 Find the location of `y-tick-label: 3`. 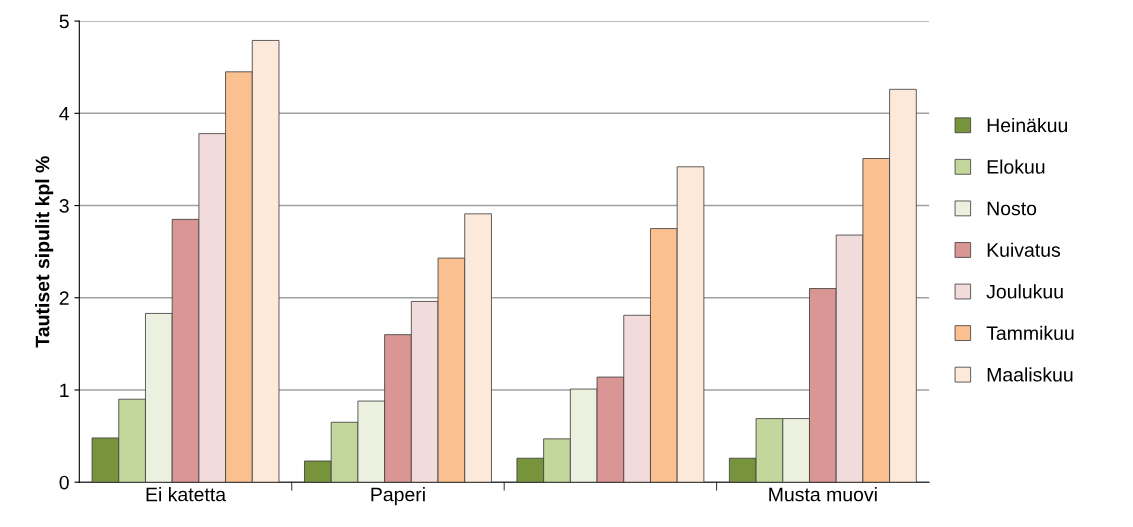

y-tick-label: 3 is located at coordinates (64, 206).